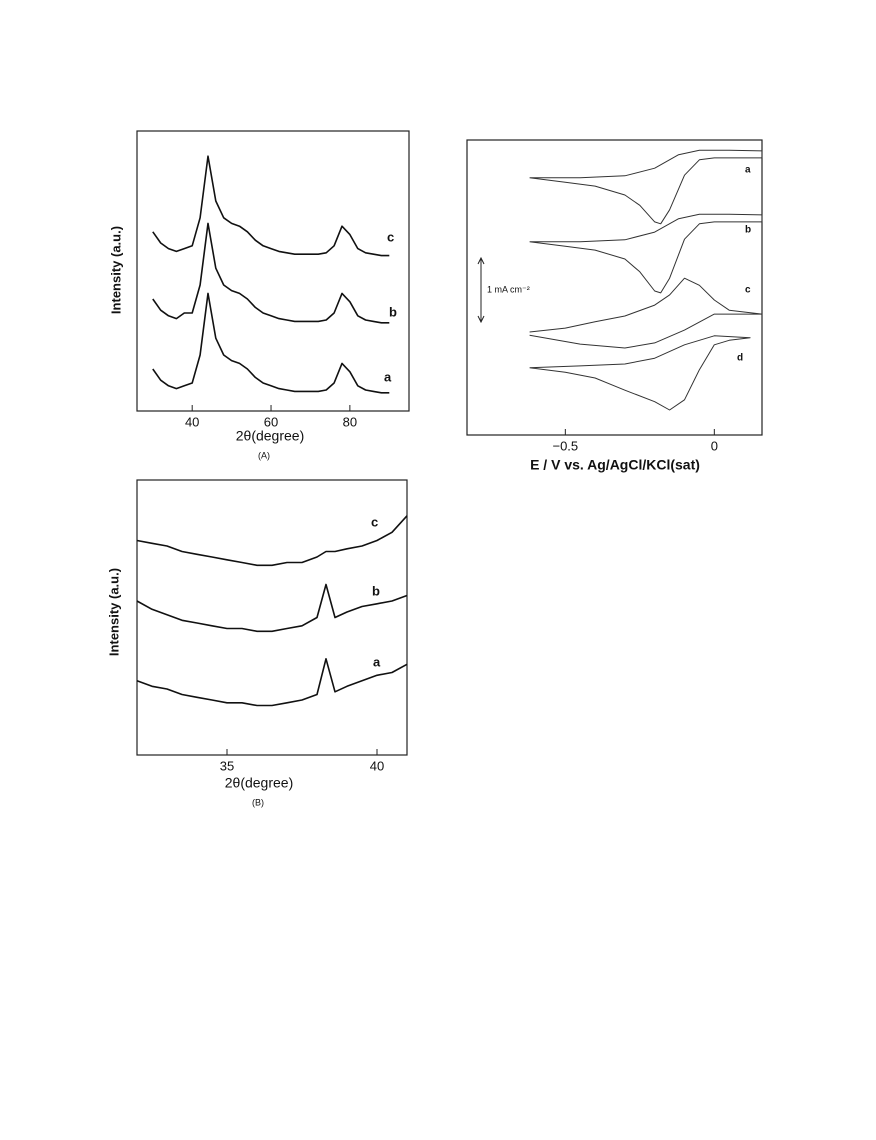 This screenshot has width=876, height=1140. Describe the element at coordinates (350, 421) in the screenshot. I see `x-tick-label: 80` at that location.